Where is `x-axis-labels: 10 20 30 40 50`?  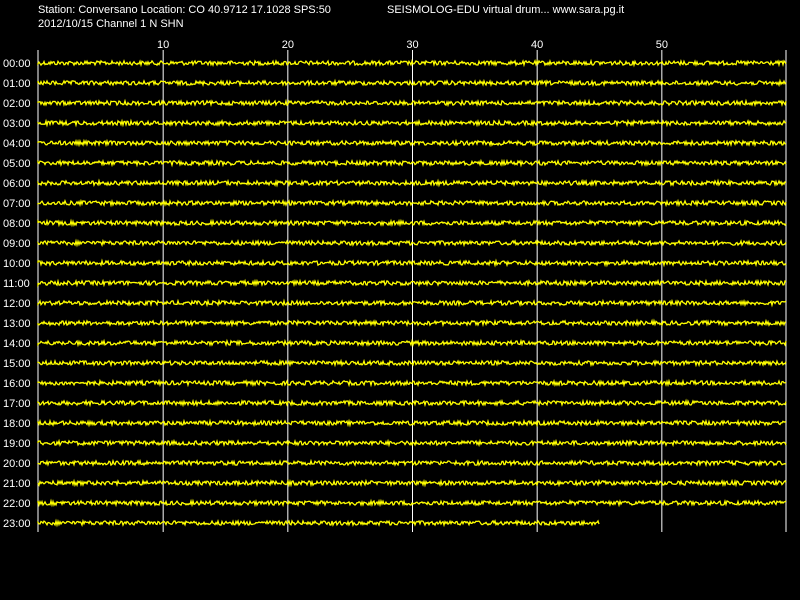 x-axis-labels: 10 20 30 40 50 is located at coordinates (412, 45).